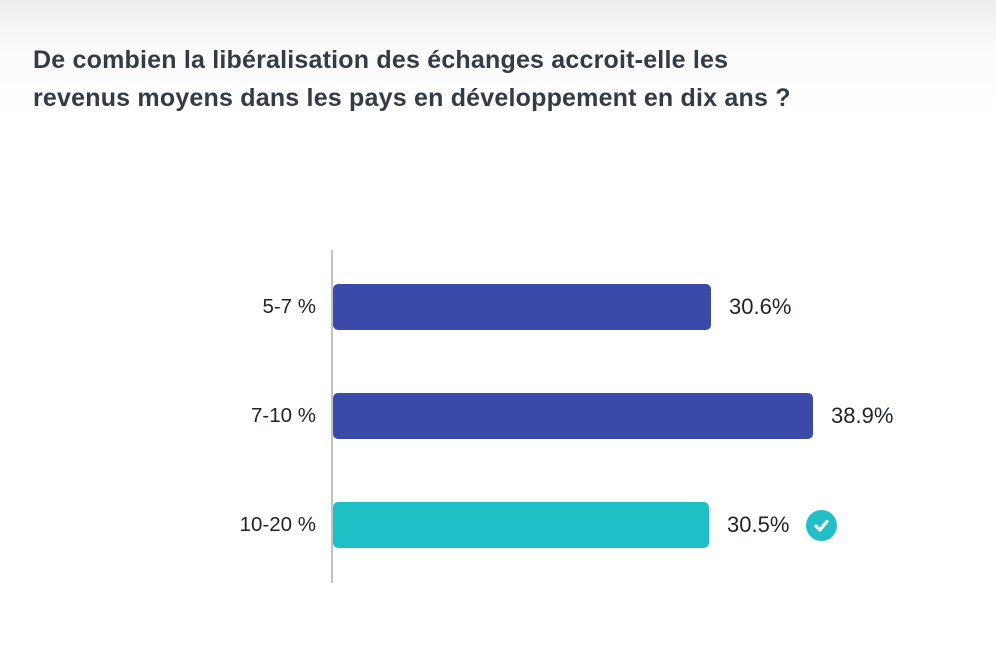 Image resolution: width=996 pixels, height=665 pixels. I want to click on check-icon, so click(822, 525).